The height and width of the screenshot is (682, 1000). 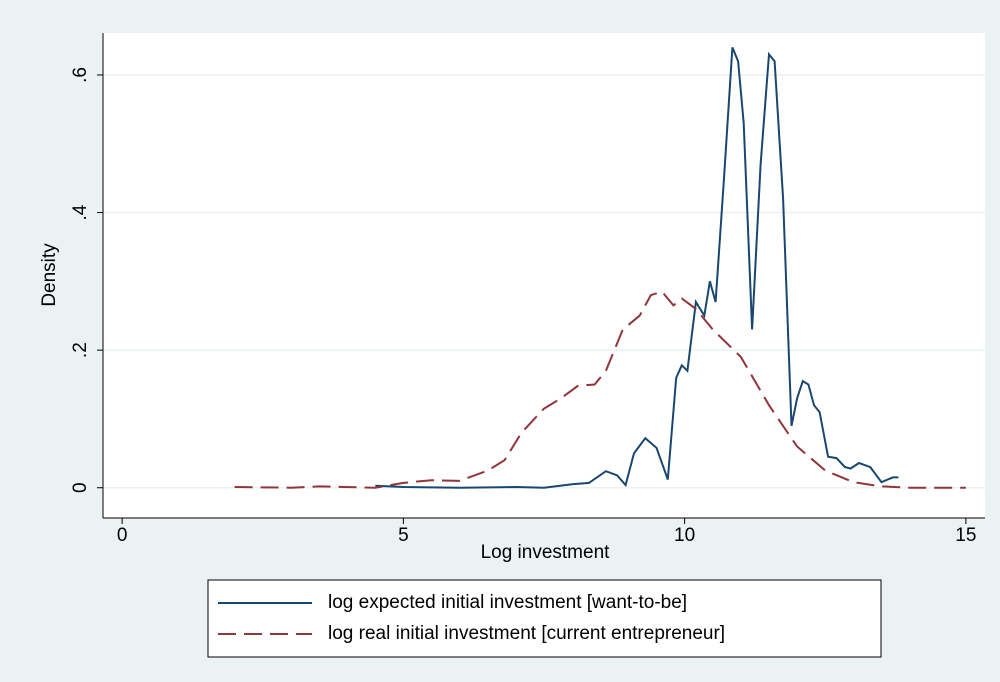 What do you see at coordinates (546, 552) in the screenshot?
I see `x-axis-title: Log investment` at bounding box center [546, 552].